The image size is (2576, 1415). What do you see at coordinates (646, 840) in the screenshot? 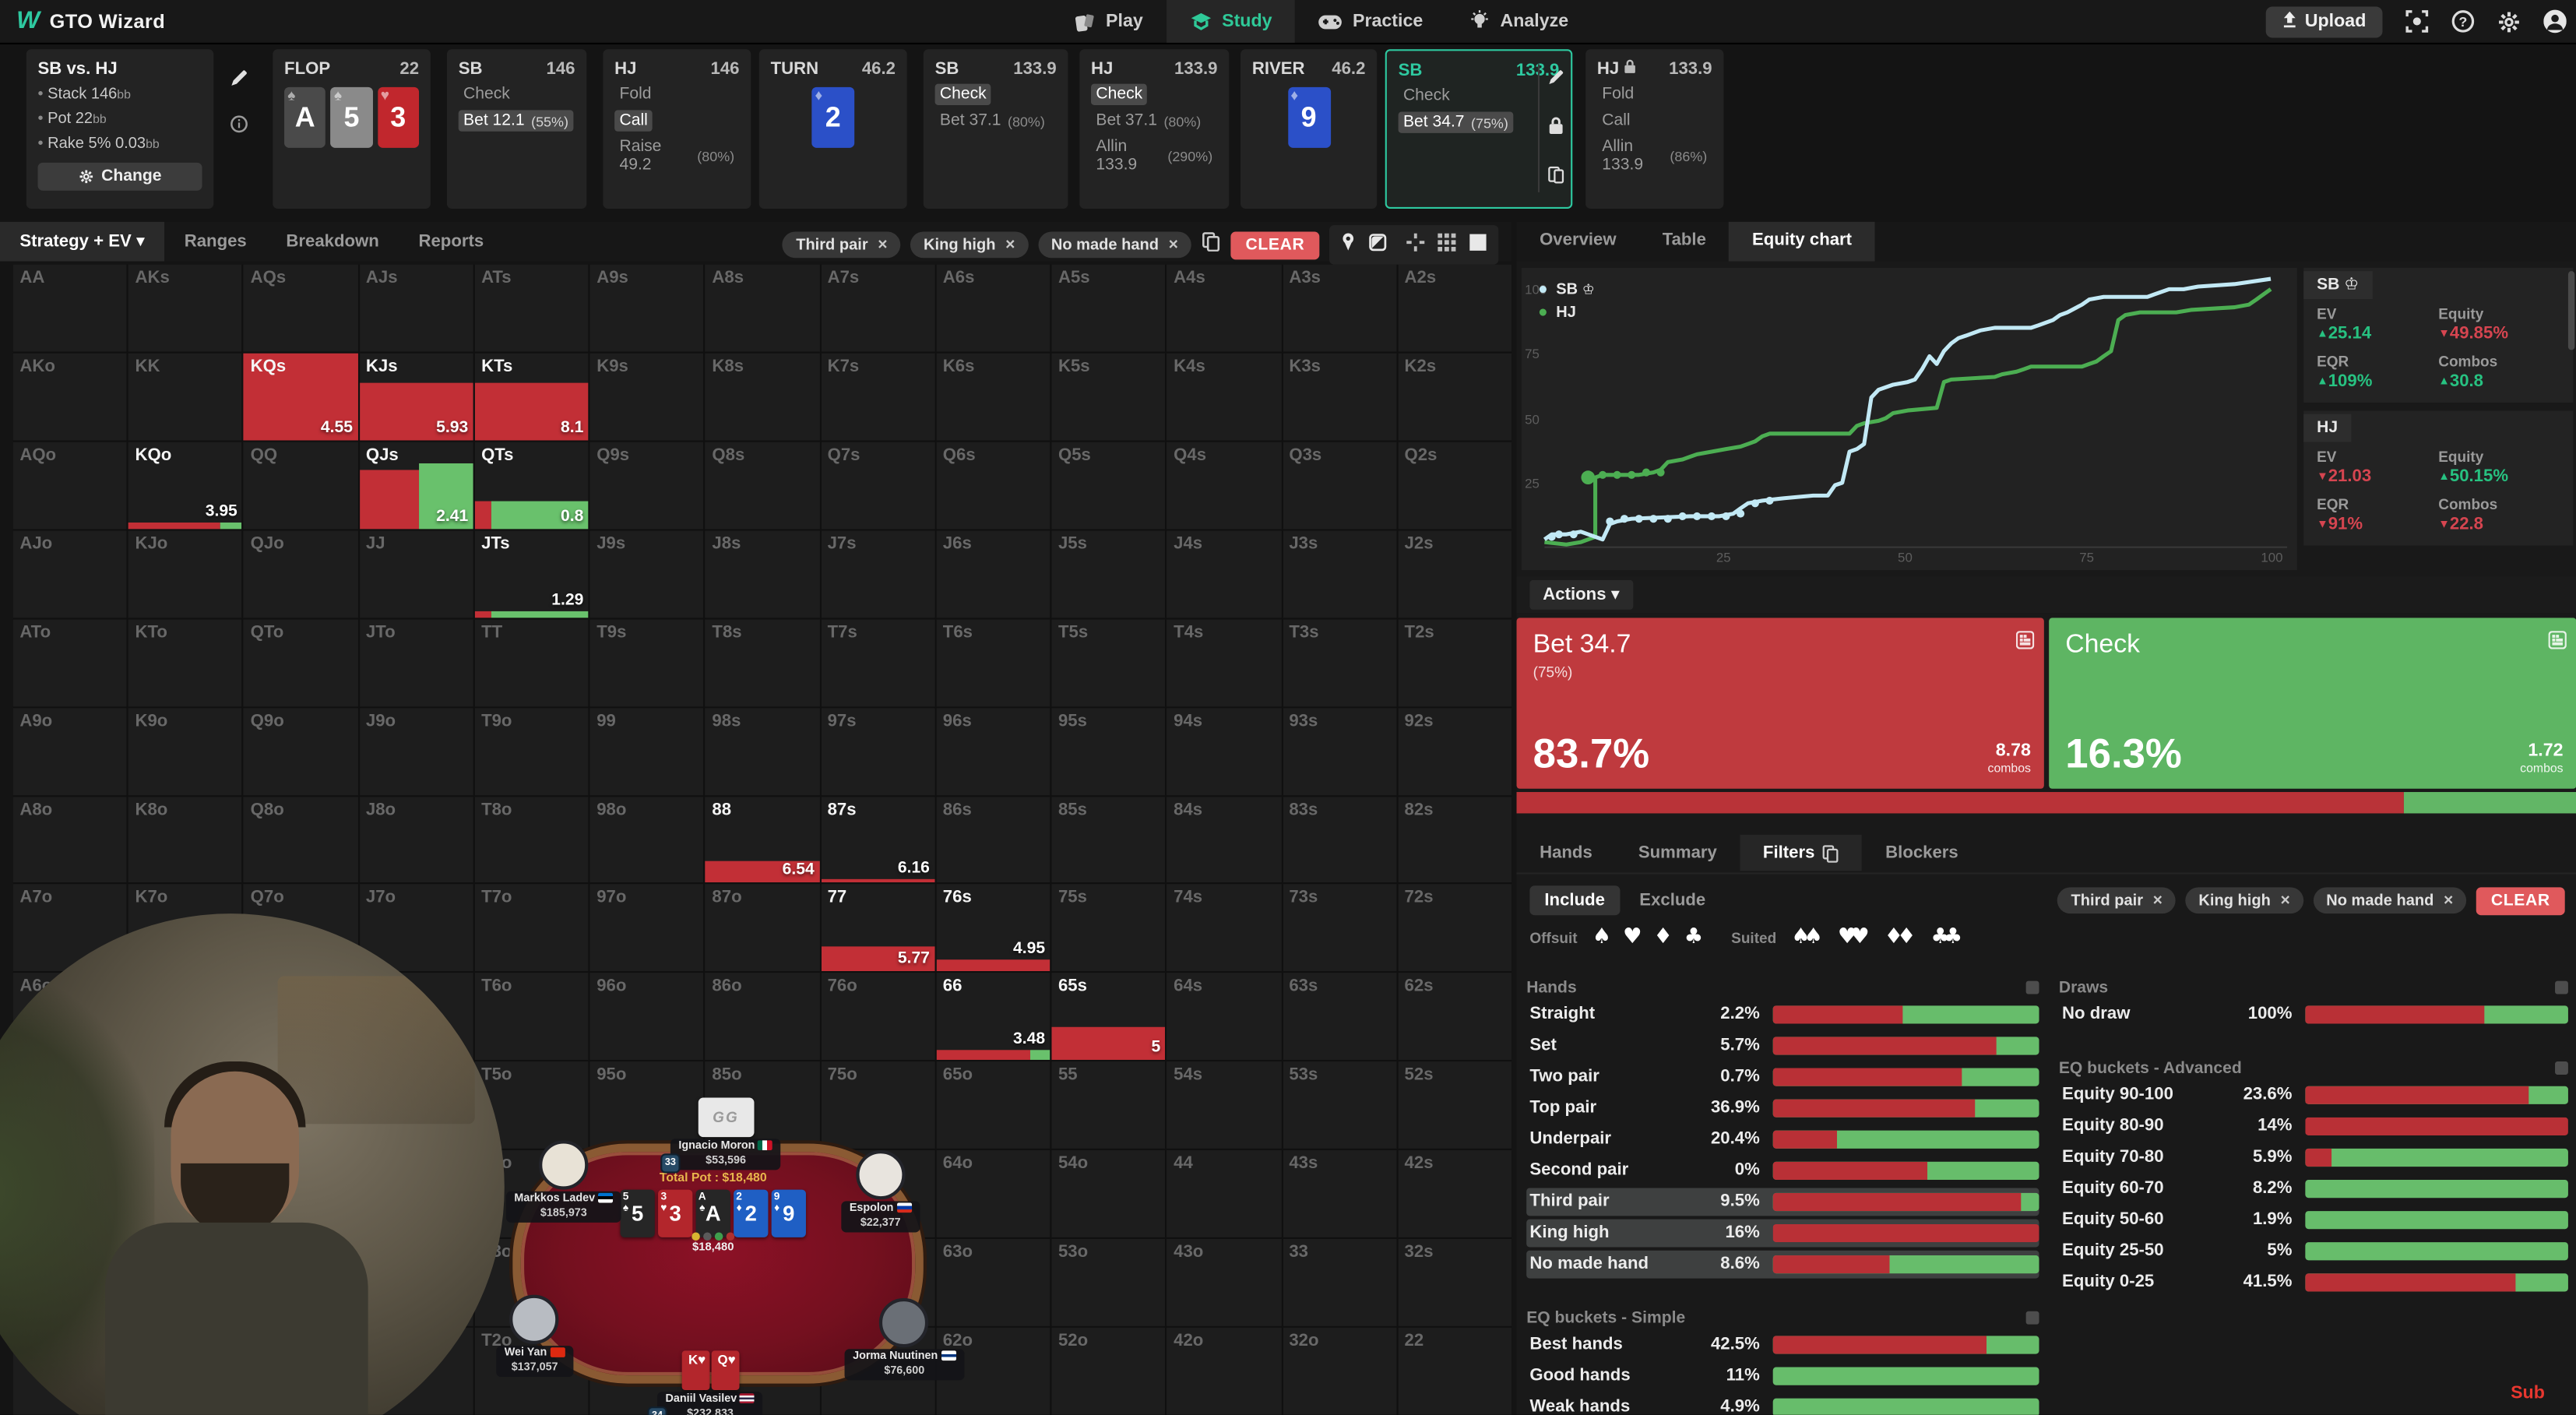
I see `matrix-cell-98o: 98o` at bounding box center [646, 840].